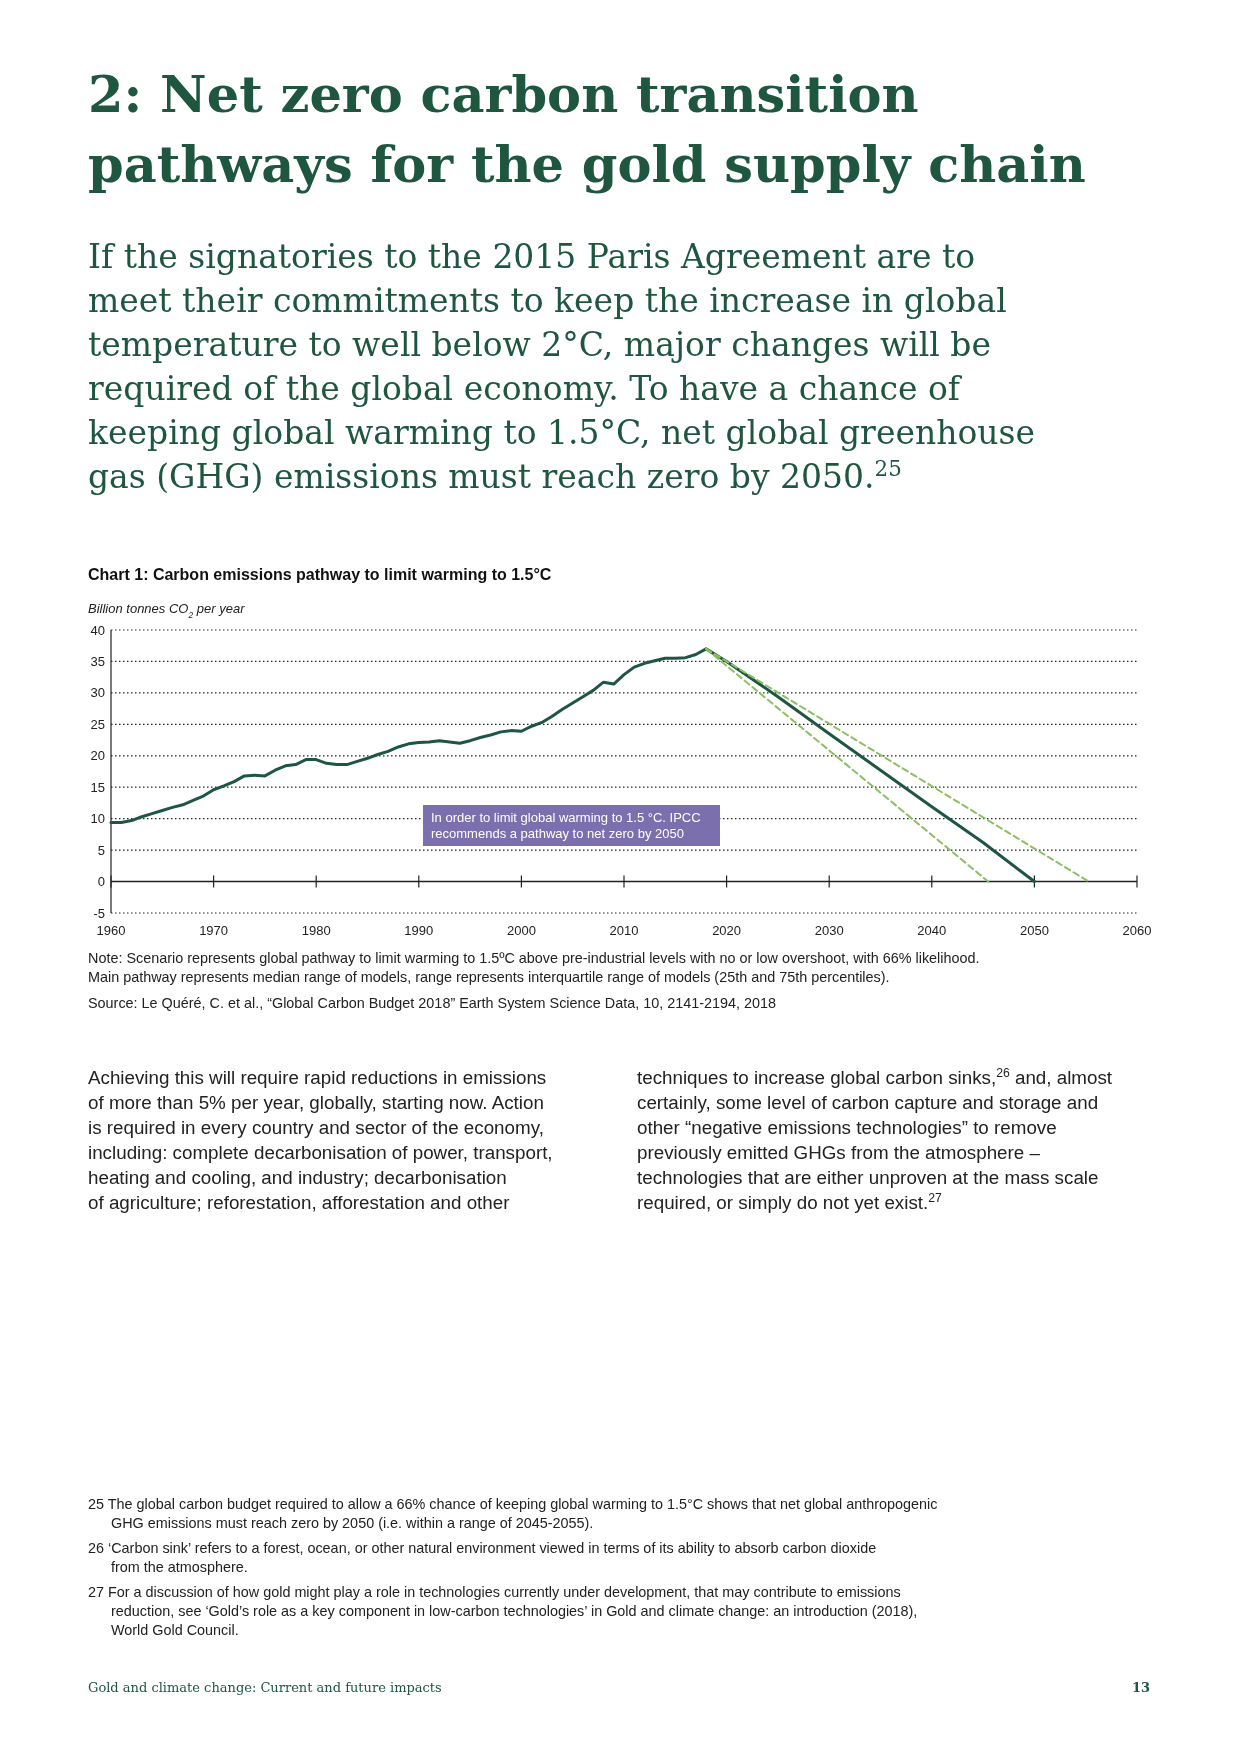  What do you see at coordinates (97, 819) in the screenshot?
I see `y-tick-label: 10` at bounding box center [97, 819].